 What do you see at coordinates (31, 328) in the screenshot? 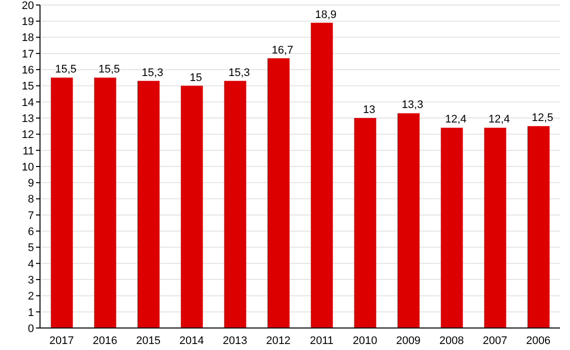
I see `y-tick-label: 0` at bounding box center [31, 328].